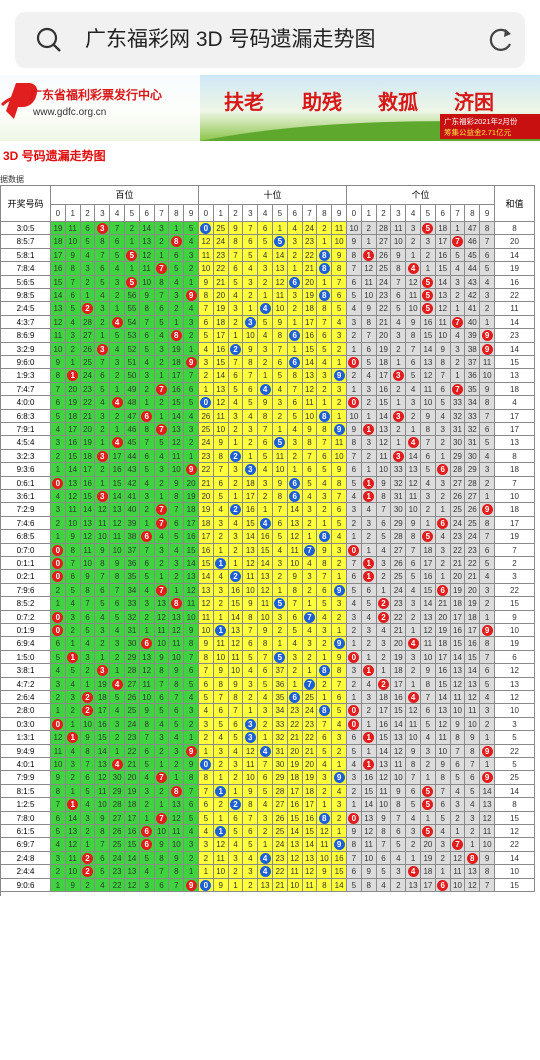 The image size is (540, 1060). I want to click on hit-number: 1, so click(221, 630).